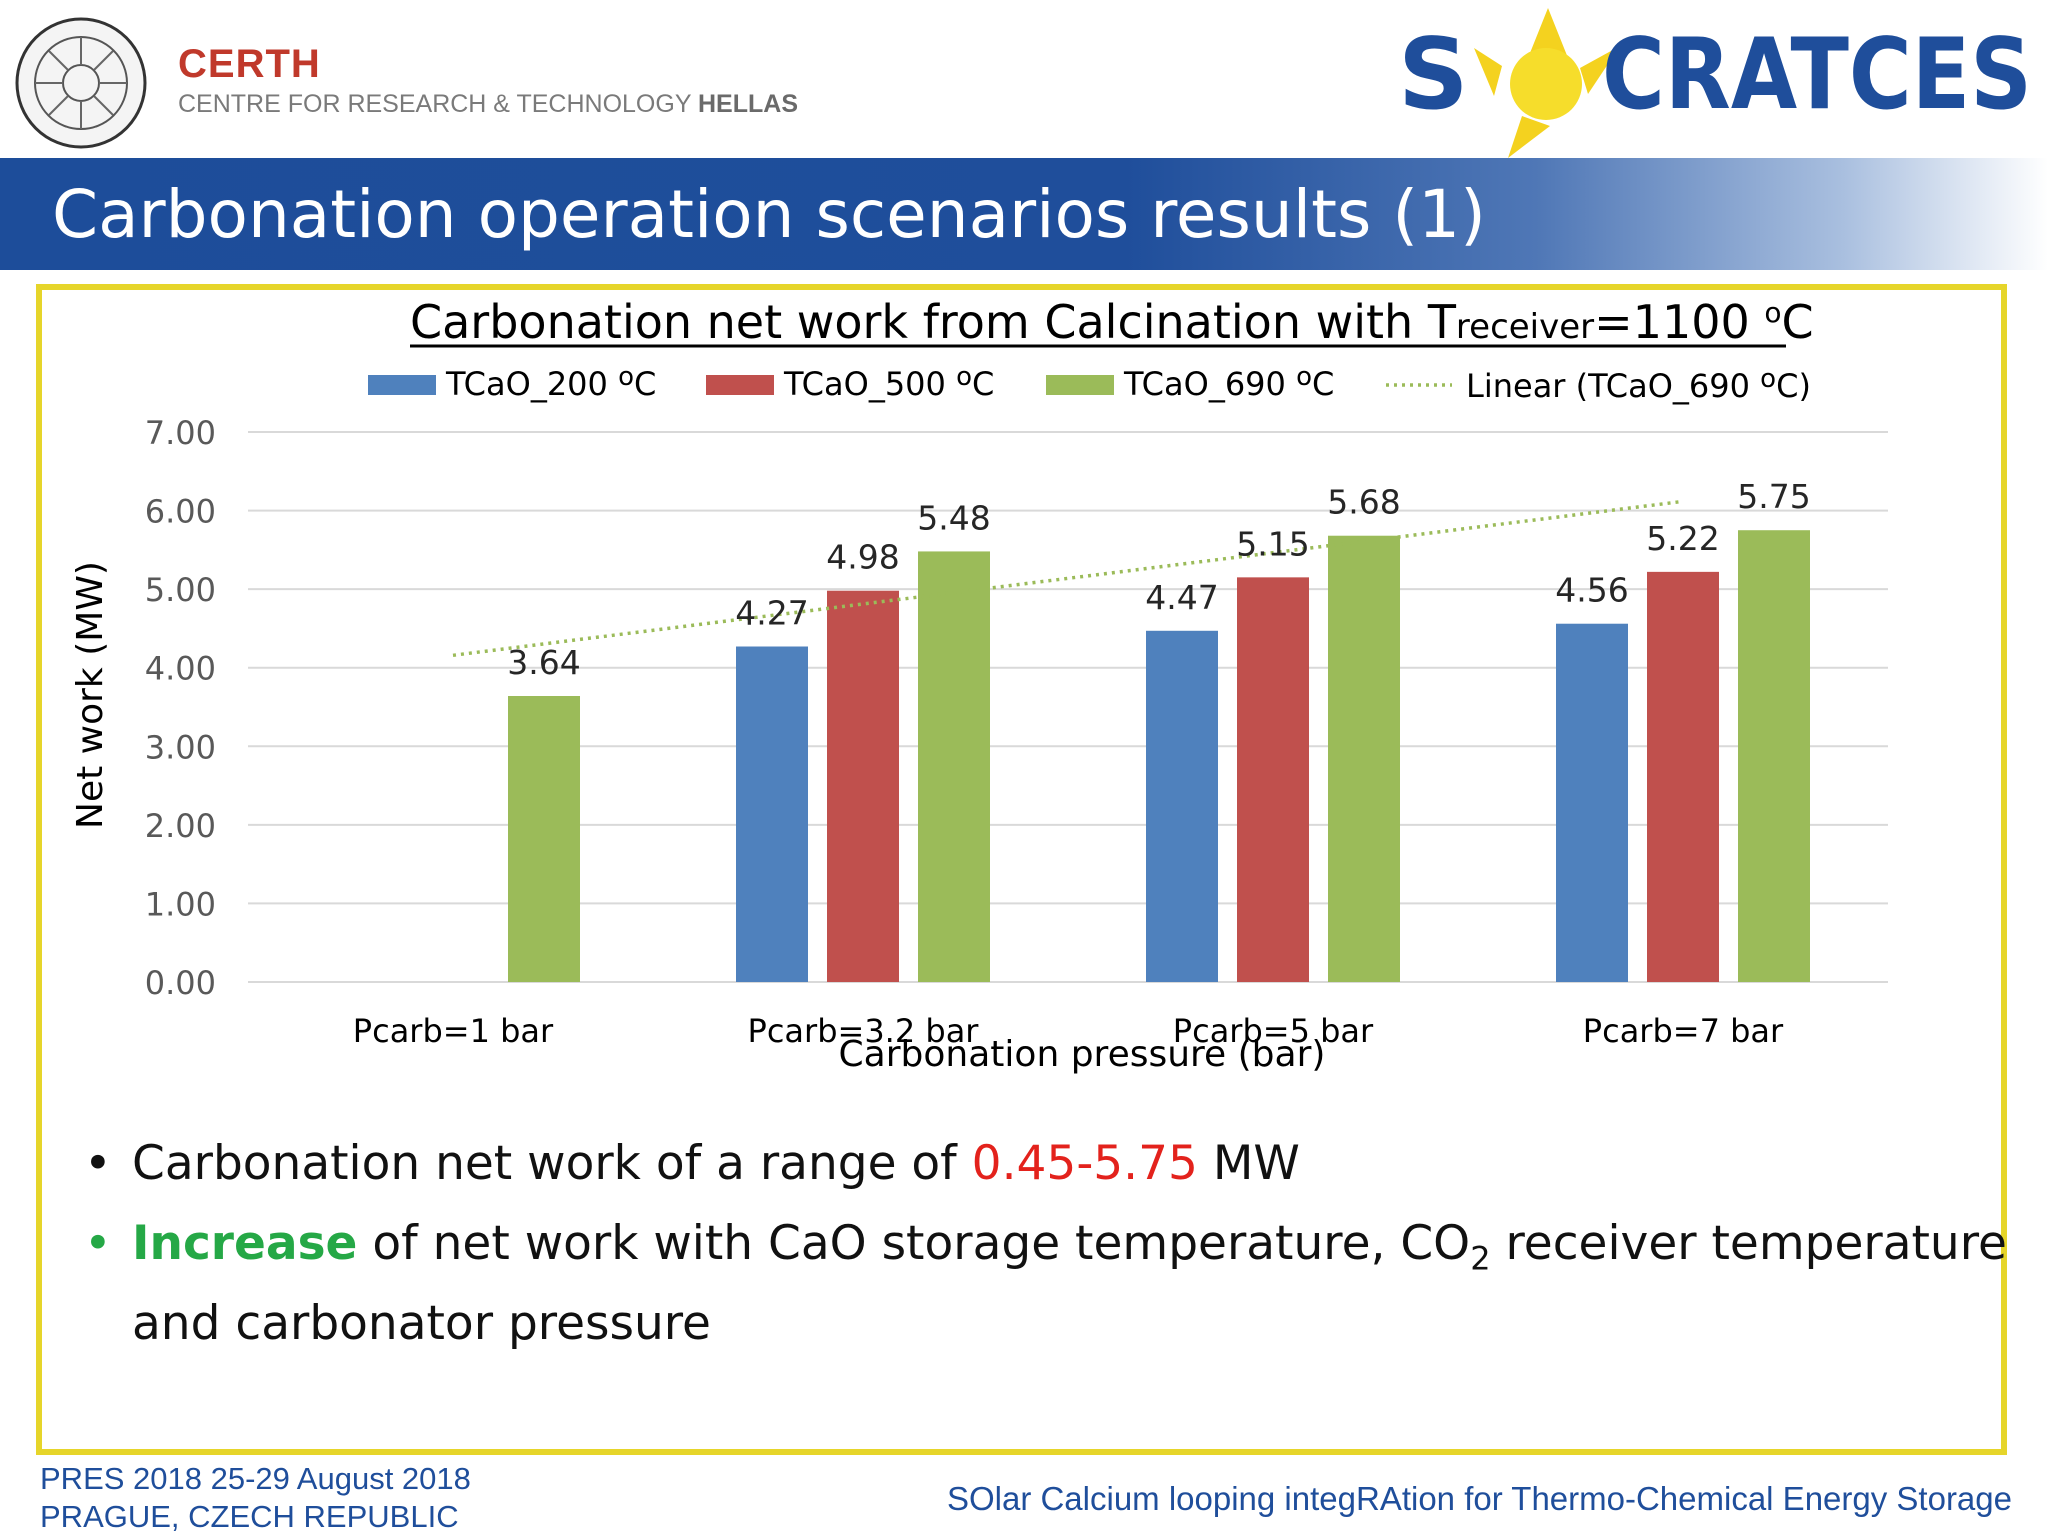 The height and width of the screenshot is (1536, 2048). Describe the element at coordinates (771, 613) in the screenshot. I see `value-label: 4.27` at that location.